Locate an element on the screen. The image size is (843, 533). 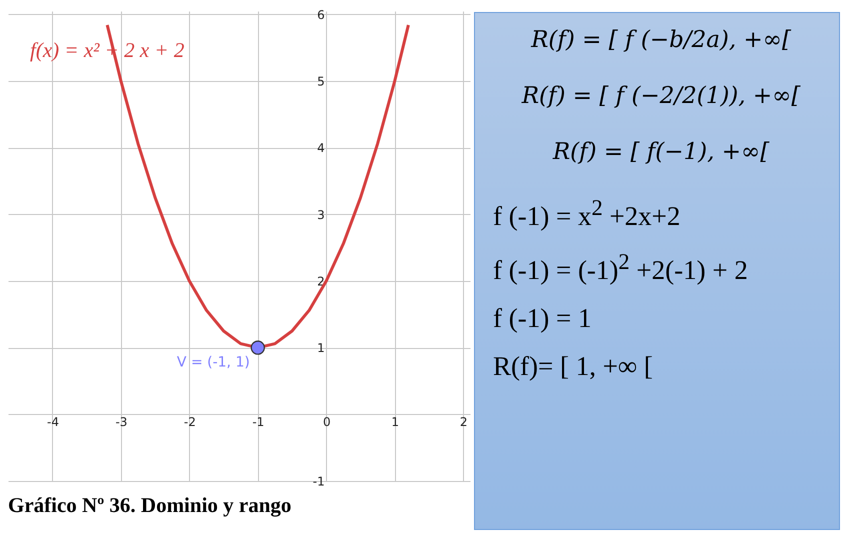
x-tick-label: -2 is located at coordinates (190, 421).